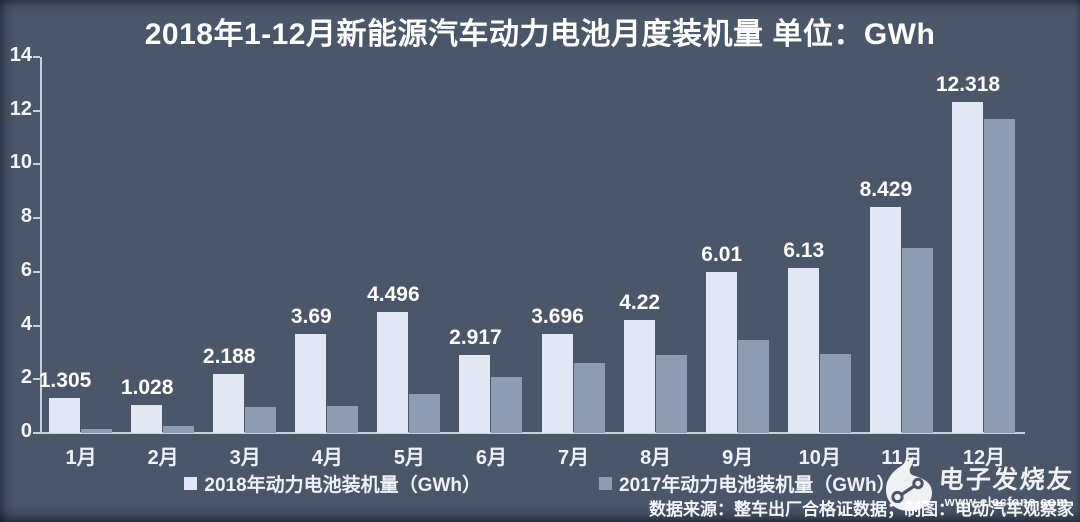 This screenshot has width=1080, height=522. Describe the element at coordinates (20, 162) in the screenshot. I see `y-axis-tick-label: 10` at that location.